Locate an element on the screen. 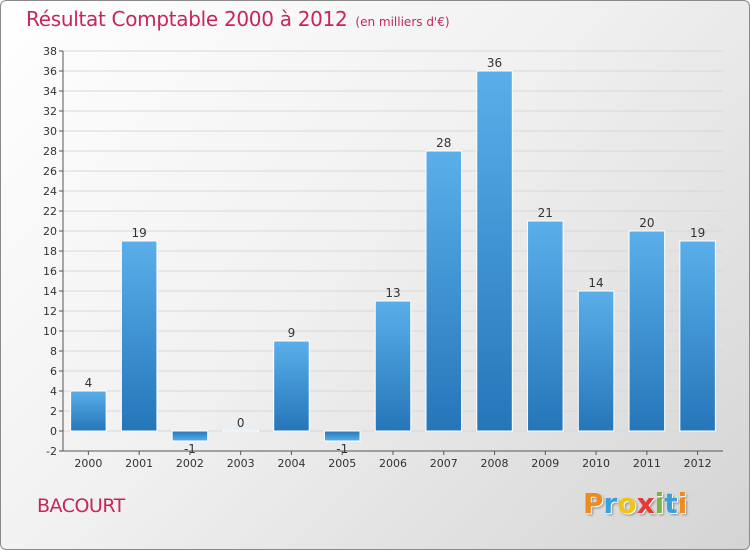 The height and width of the screenshot is (550, 750). y-tick-label: 18 is located at coordinates (50, 251).